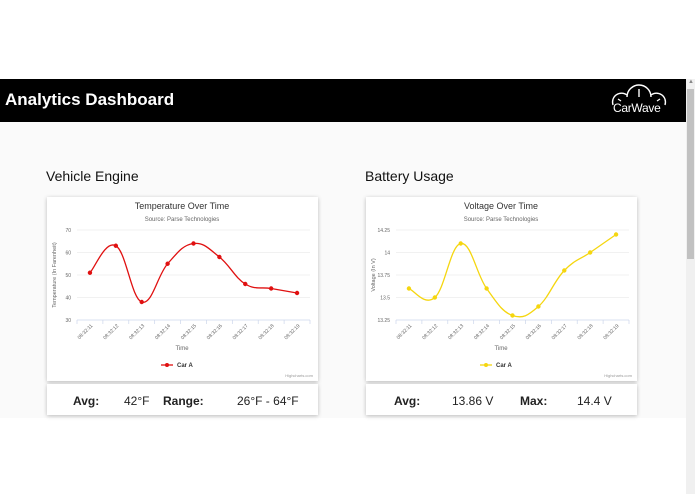  I want to click on battery-stats-bar: Avg: 13.86 V Max: 14.4 V, so click(501, 399).